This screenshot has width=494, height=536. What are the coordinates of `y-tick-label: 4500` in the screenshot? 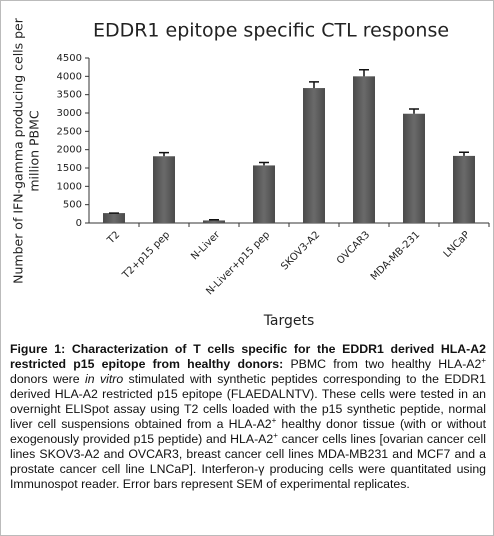 It's located at (69, 58).